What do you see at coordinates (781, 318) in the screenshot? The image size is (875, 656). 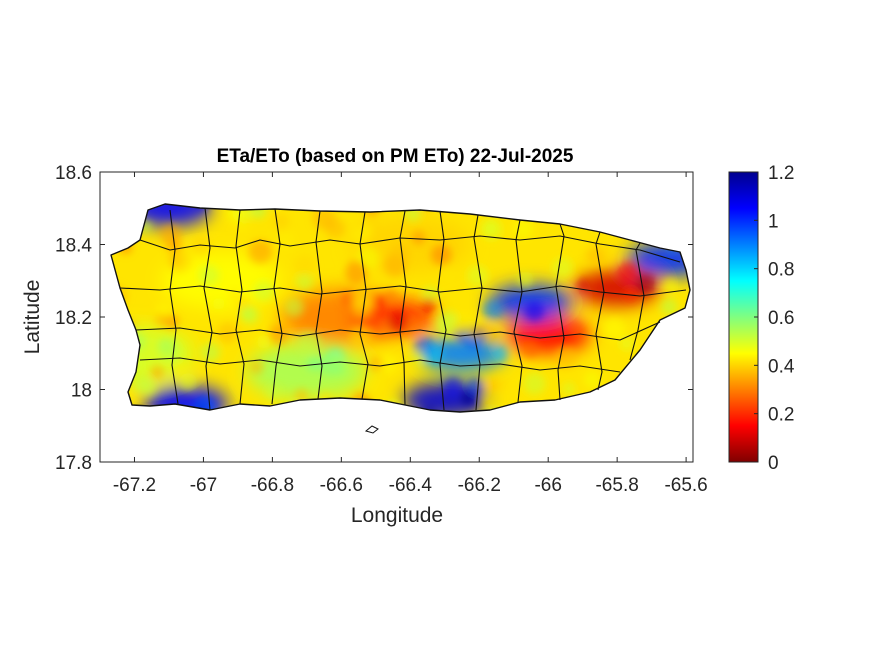 I see `colorbar-tick-label: 0.6` at bounding box center [781, 318].